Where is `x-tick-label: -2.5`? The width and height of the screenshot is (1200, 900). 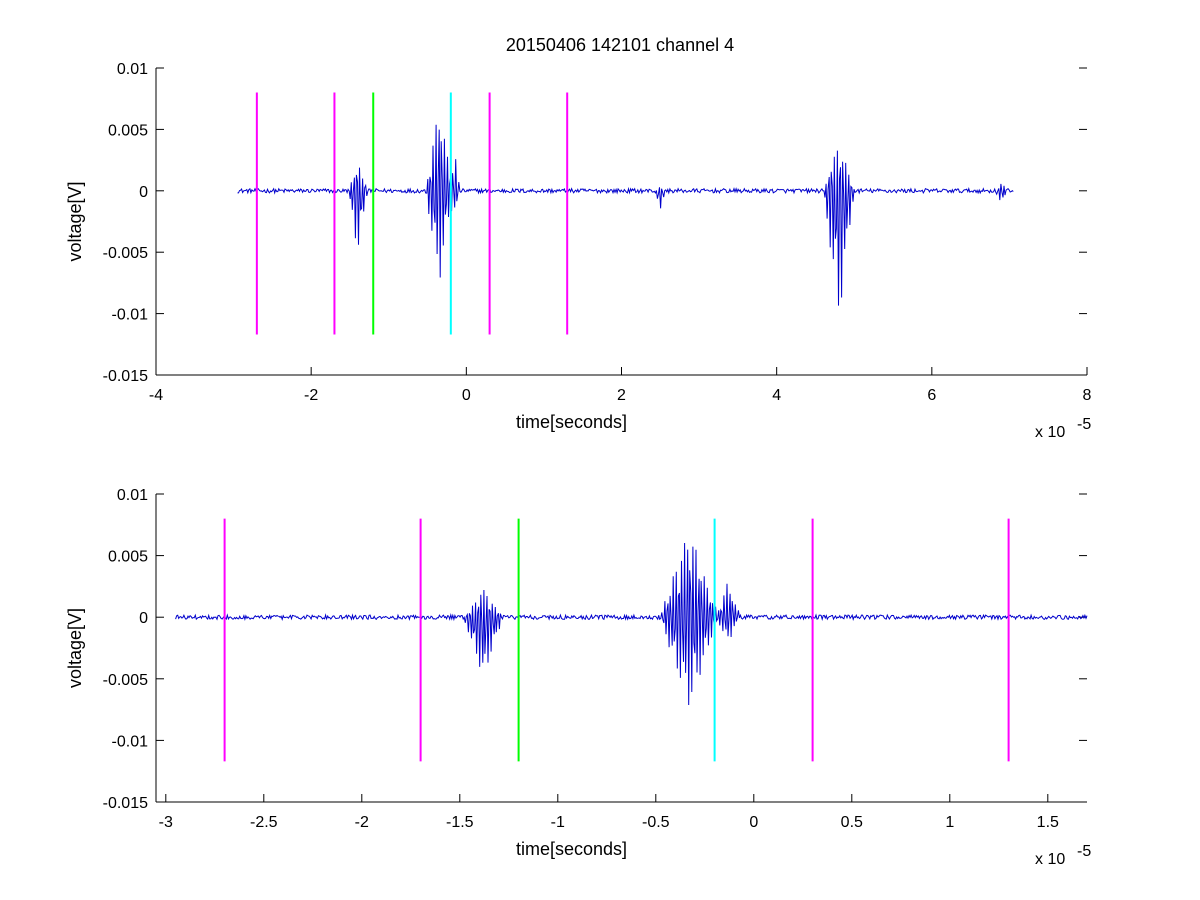
x-tick-label: -2.5 is located at coordinates (264, 822).